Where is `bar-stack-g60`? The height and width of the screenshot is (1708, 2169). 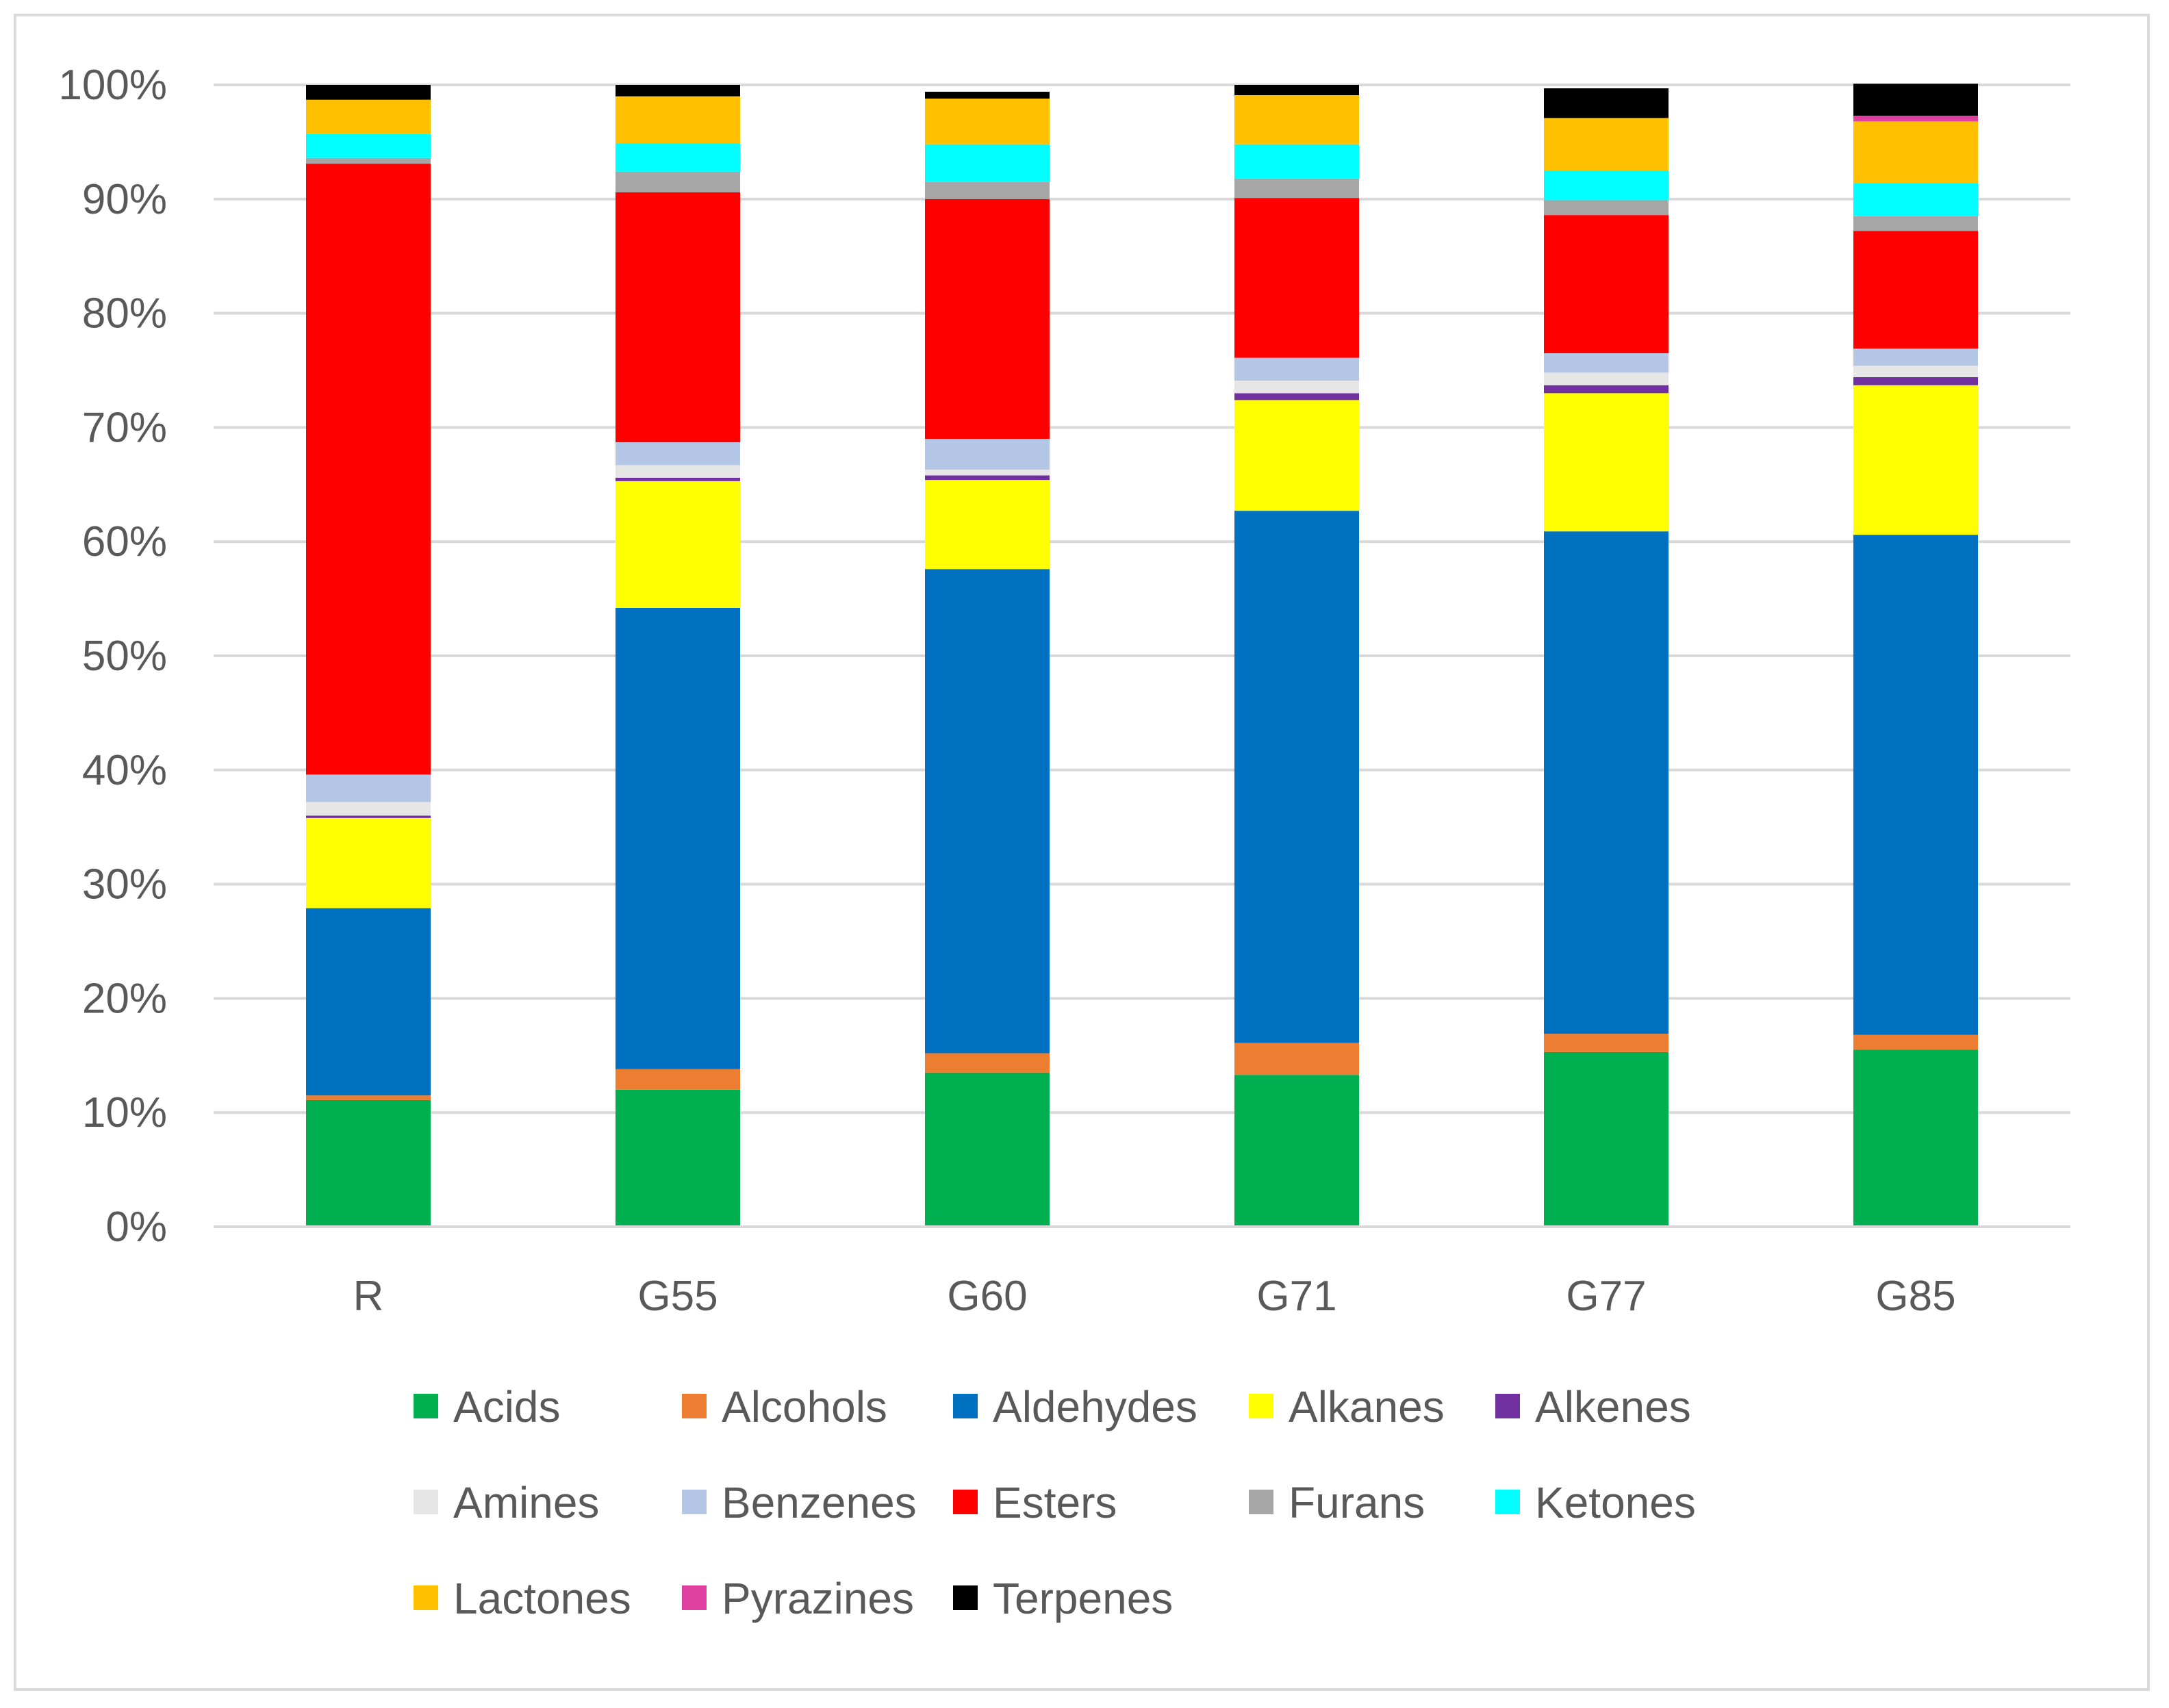
bar-stack-g60 is located at coordinates (987, 659).